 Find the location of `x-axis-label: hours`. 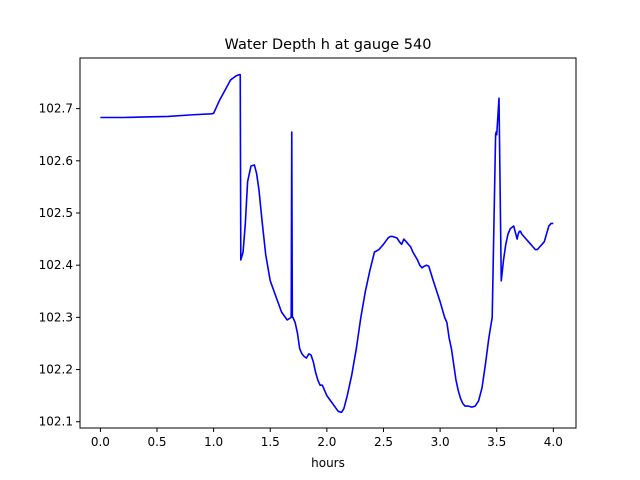

x-axis-label: hours is located at coordinates (328, 463).